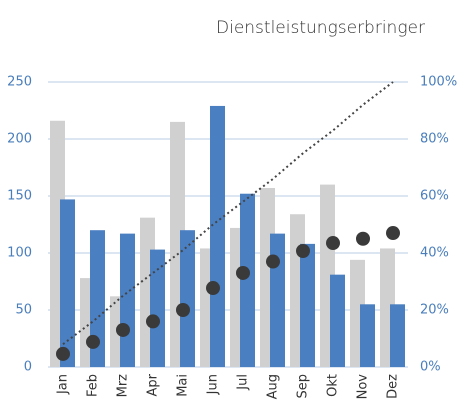 This screenshot has width=466, height=402. What do you see at coordinates (123, 386) in the screenshot?
I see `x-tick-label: Mrz` at bounding box center [123, 386].